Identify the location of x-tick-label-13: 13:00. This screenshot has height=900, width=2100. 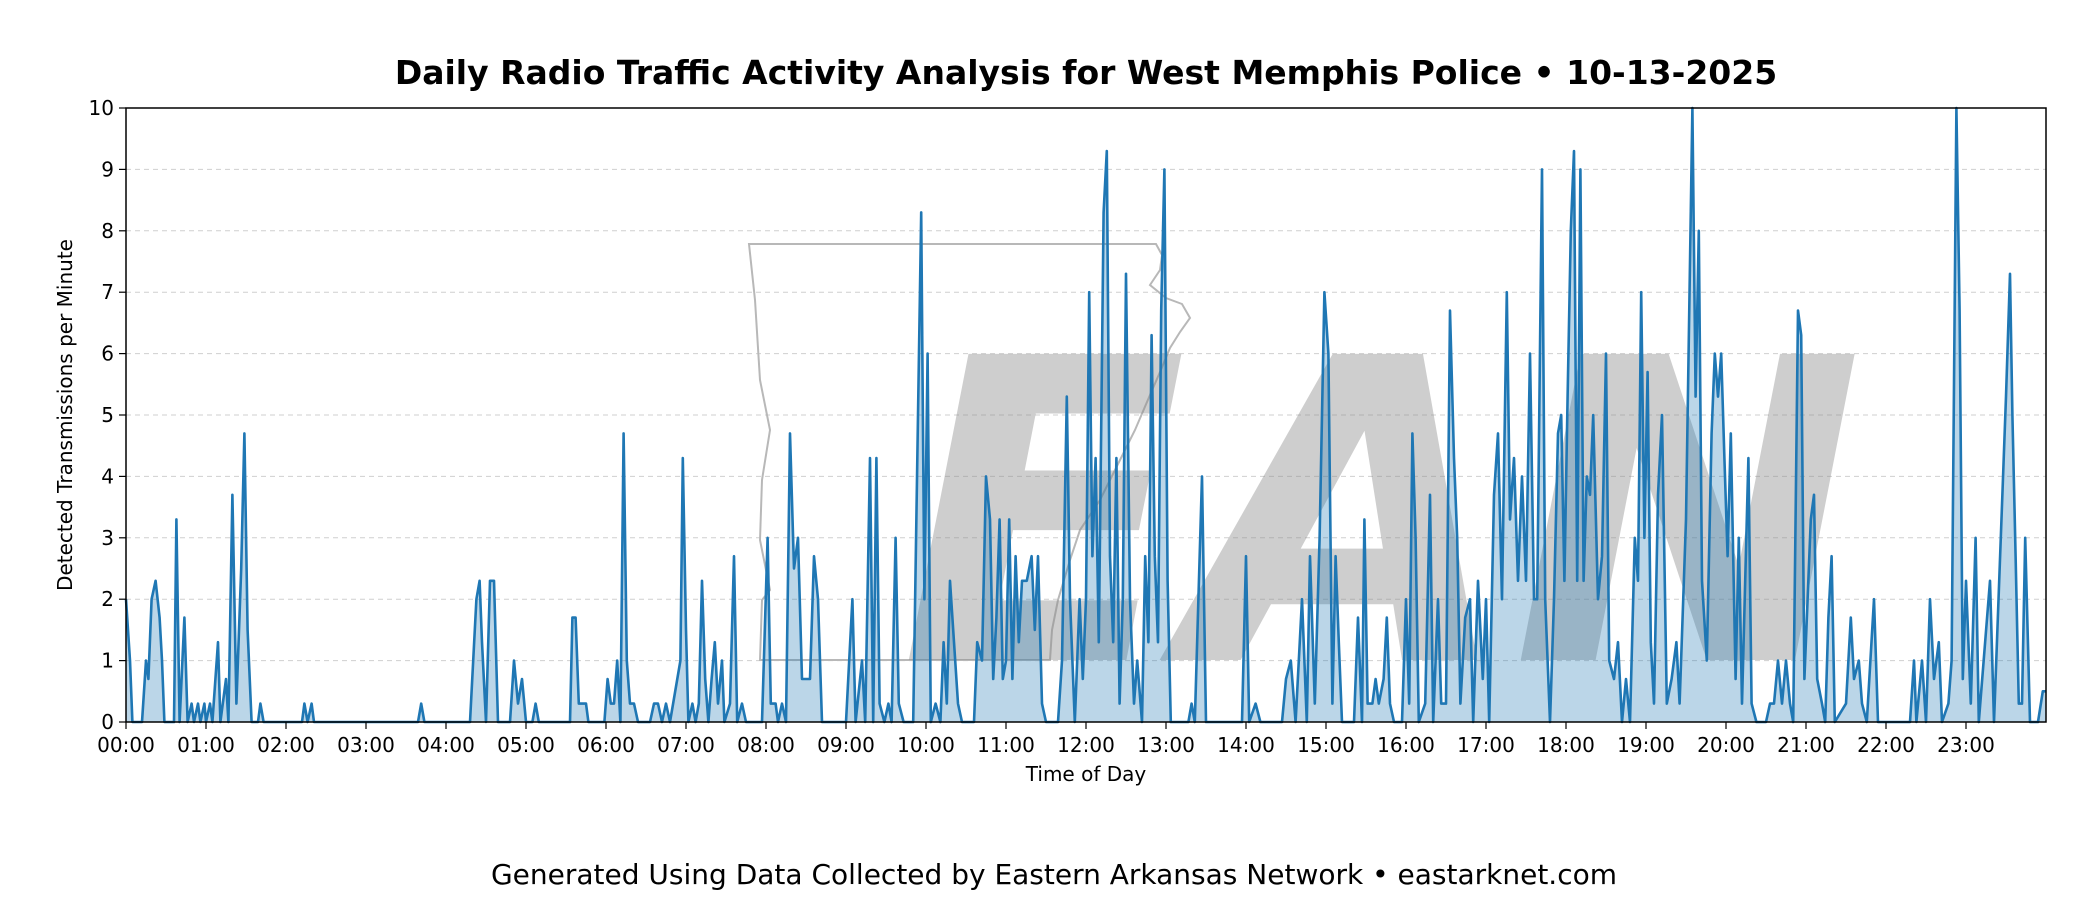
(1166, 745).